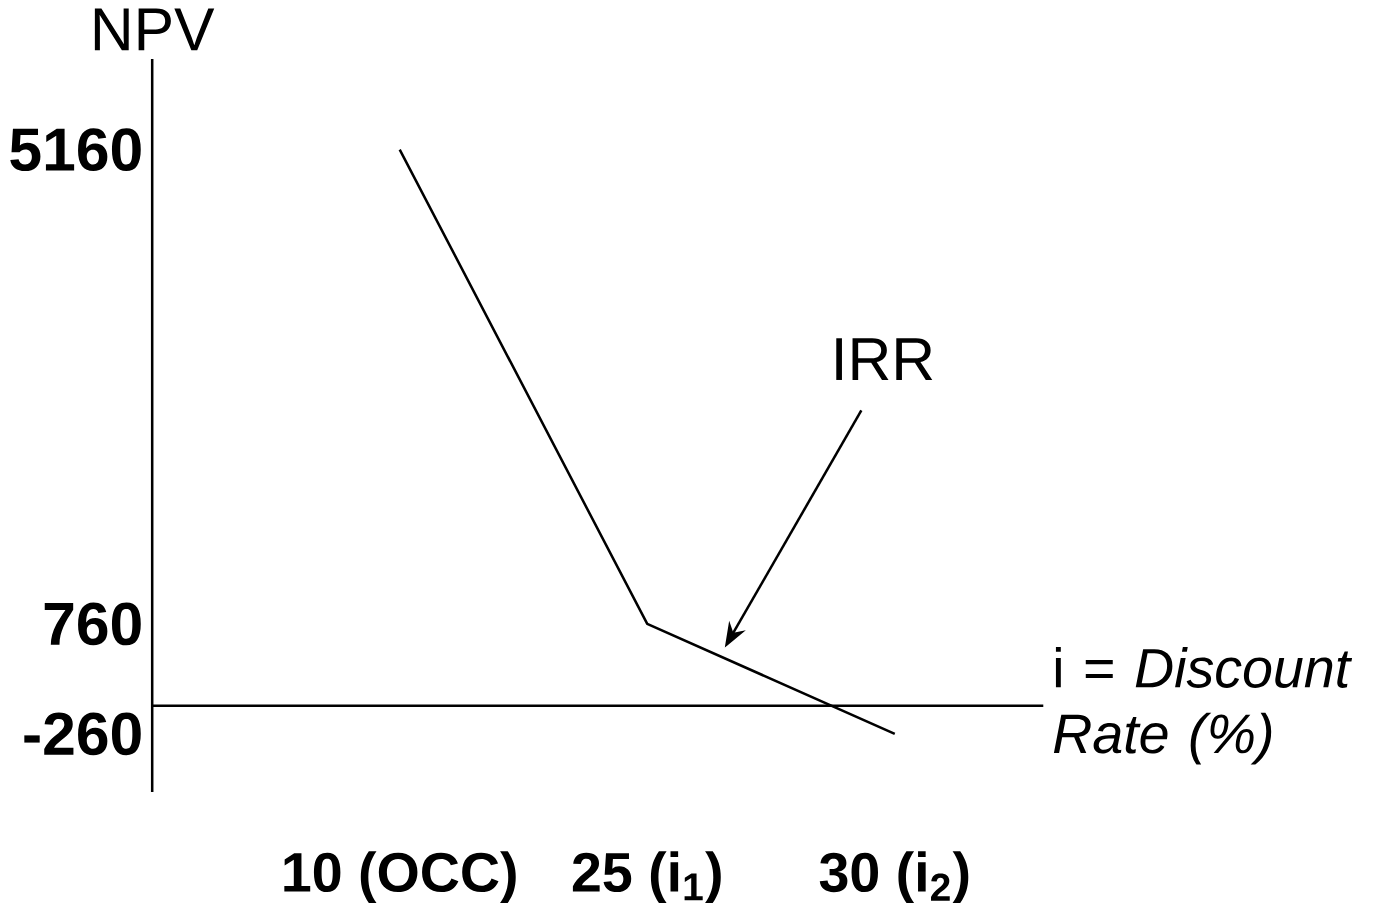 This screenshot has width=1384, height=911. Describe the element at coordinates (884, 359) in the screenshot. I see `annotation: IRR` at that location.